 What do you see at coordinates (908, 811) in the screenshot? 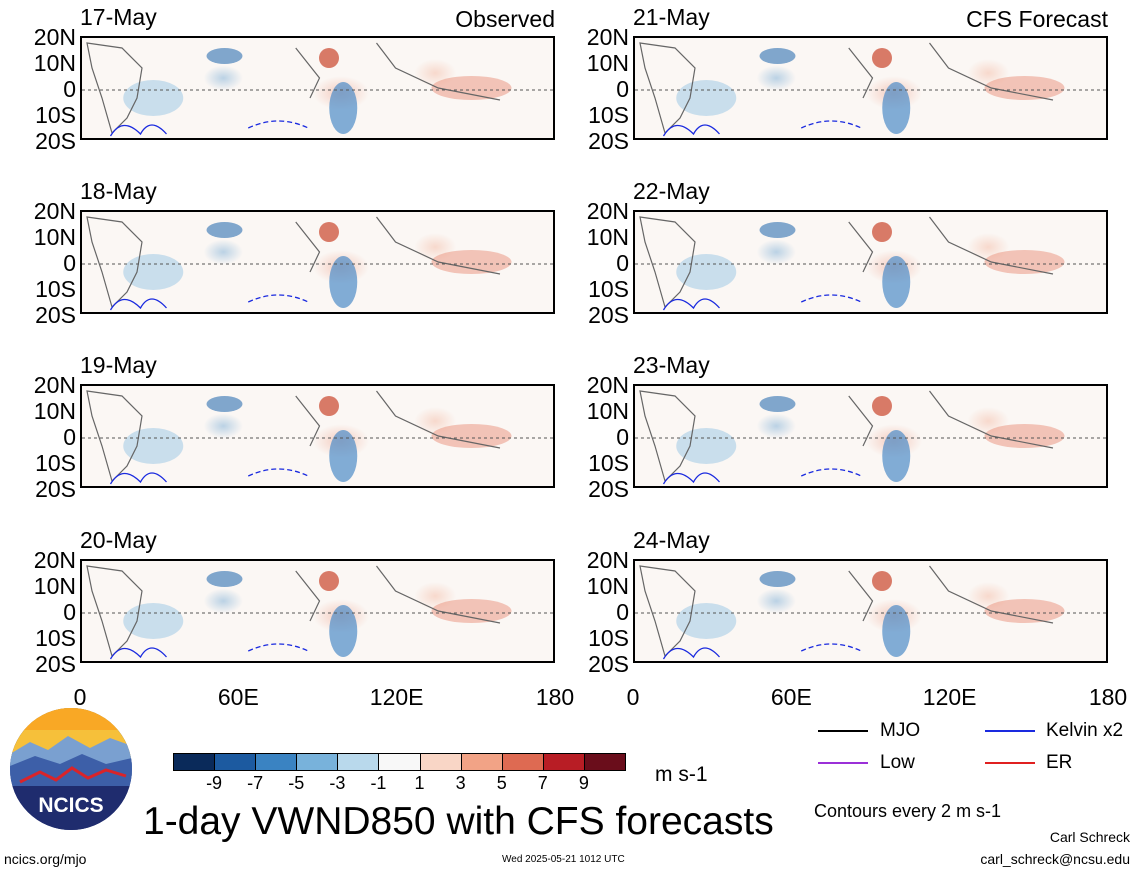
I see `contours-note: Contours every 2 m s-1` at bounding box center [908, 811].